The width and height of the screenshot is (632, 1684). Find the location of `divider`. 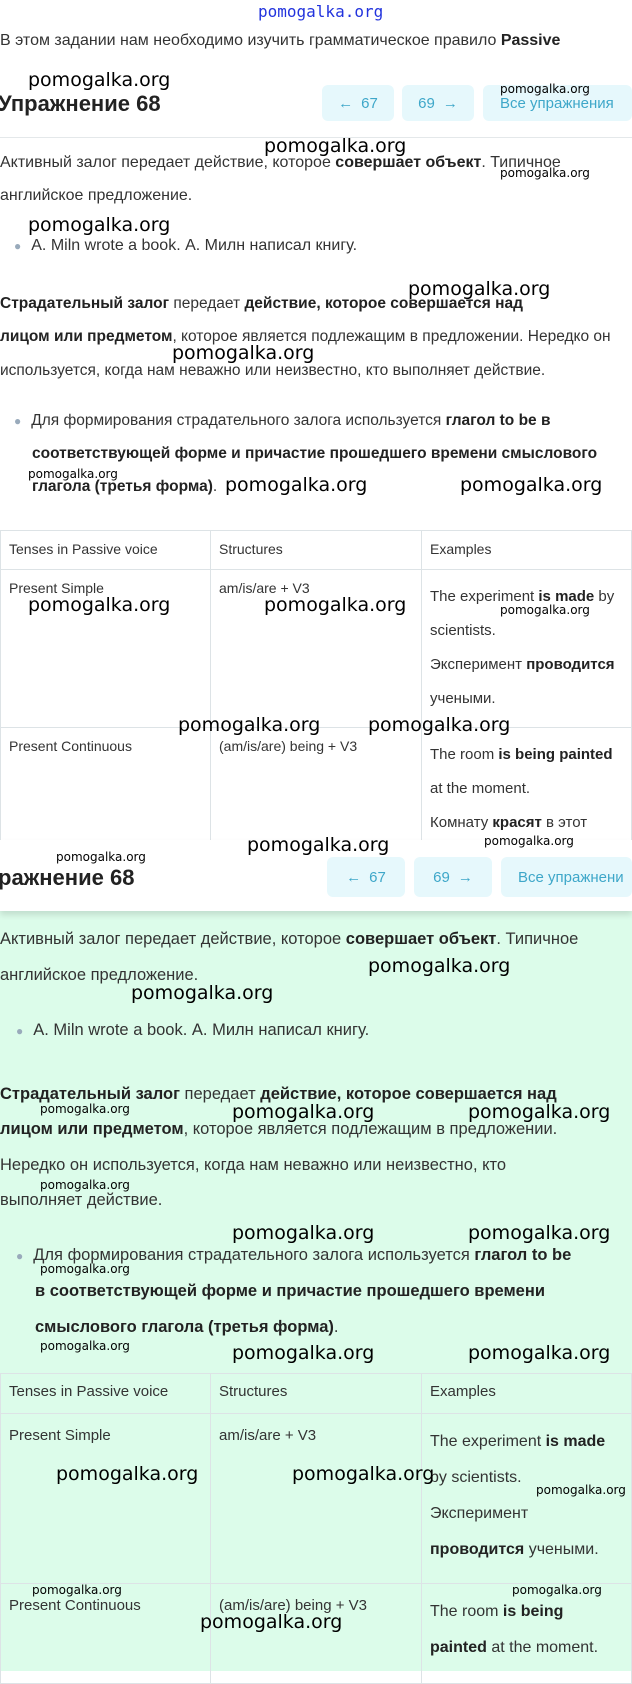

divider is located at coordinates (316, 137).